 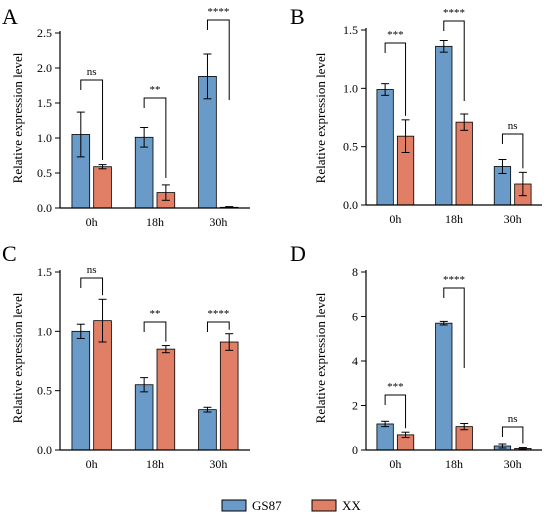 I want to click on y-tick-label-a: 0.0, so click(x=44, y=208).